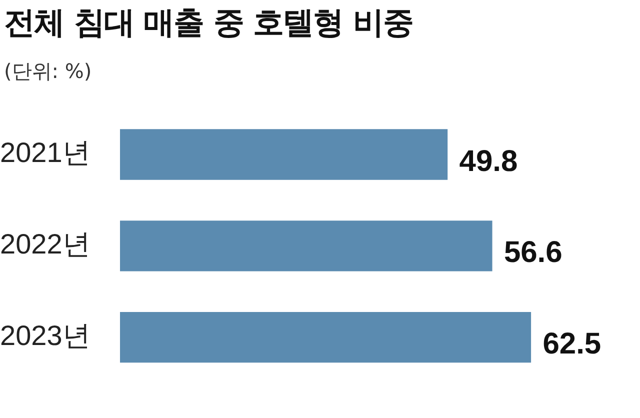 This screenshot has height=418, width=640. Describe the element at coordinates (208, 23) in the screenshot. I see `chart-title: 전체 침대 매출 중 호텔형 비중` at that location.